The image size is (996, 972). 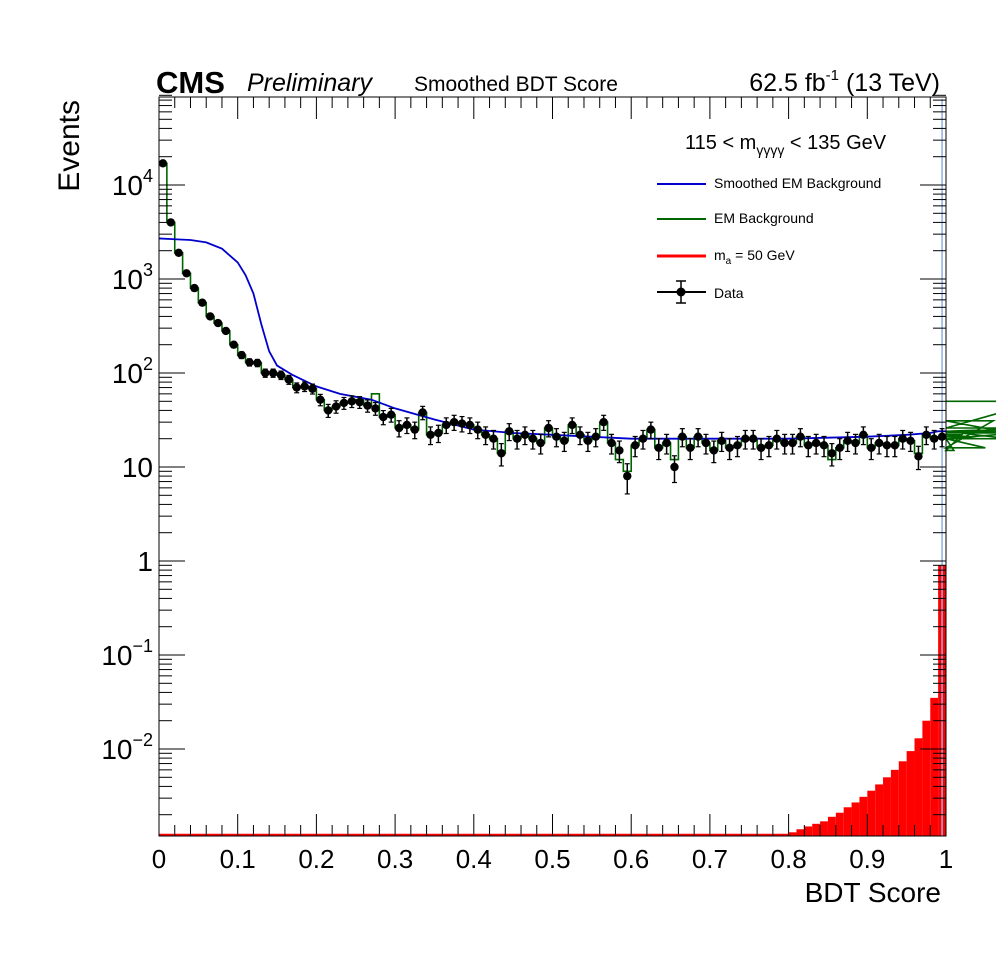 What do you see at coordinates (797, 183) in the screenshot?
I see `legend-smoothed-em-label: Smoothed EM Background` at bounding box center [797, 183].